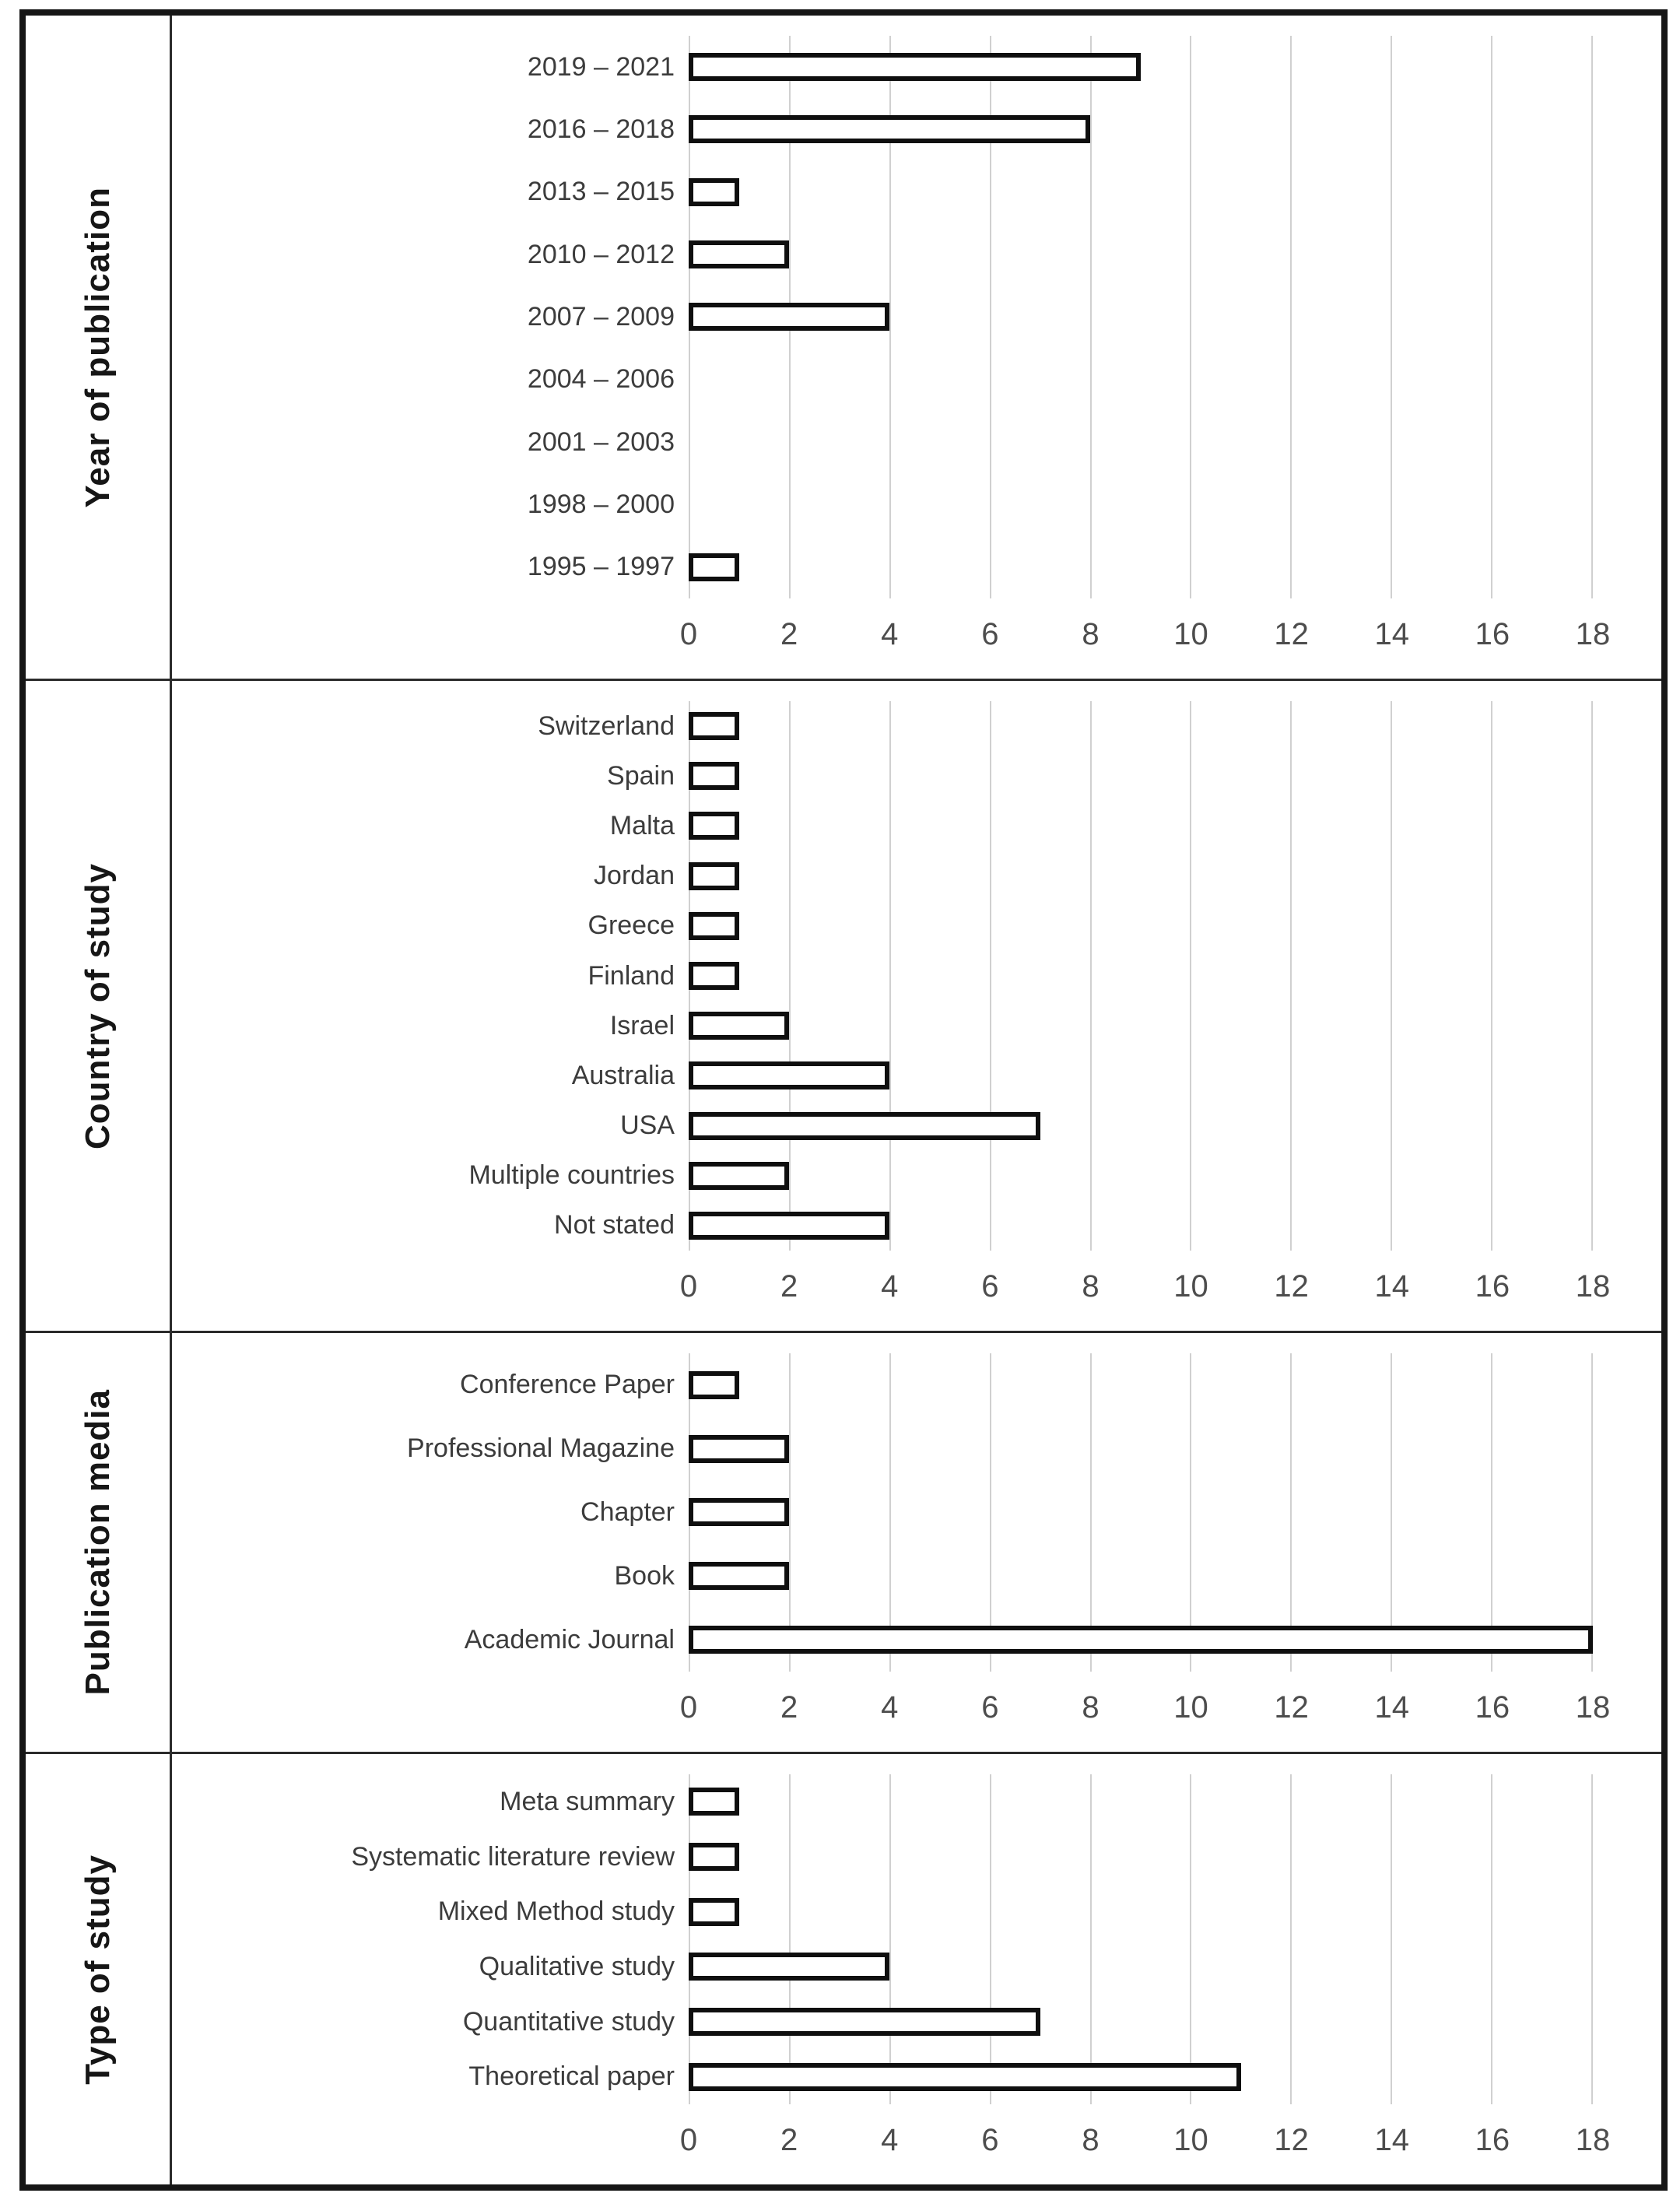  I want to click on category-label: Israel, so click(642, 1025).